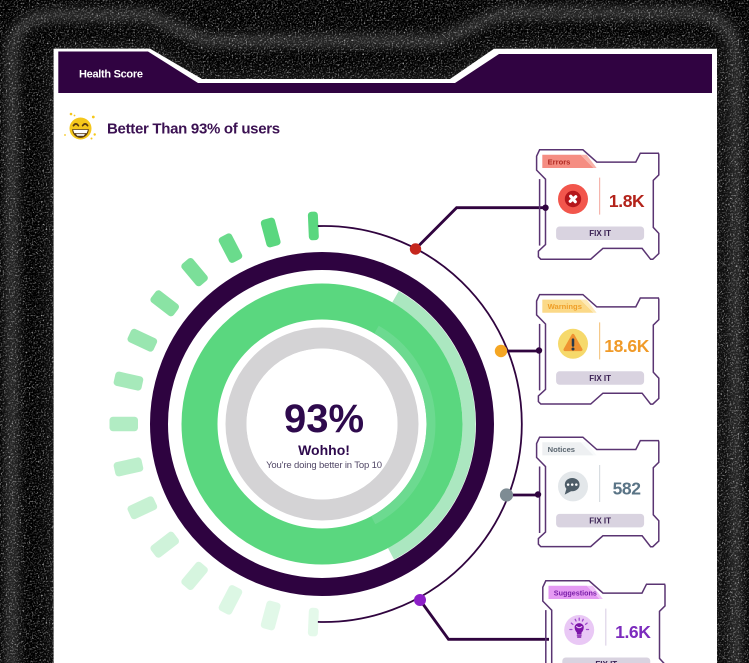  I want to click on svg-text: Suggestions, so click(575, 592).